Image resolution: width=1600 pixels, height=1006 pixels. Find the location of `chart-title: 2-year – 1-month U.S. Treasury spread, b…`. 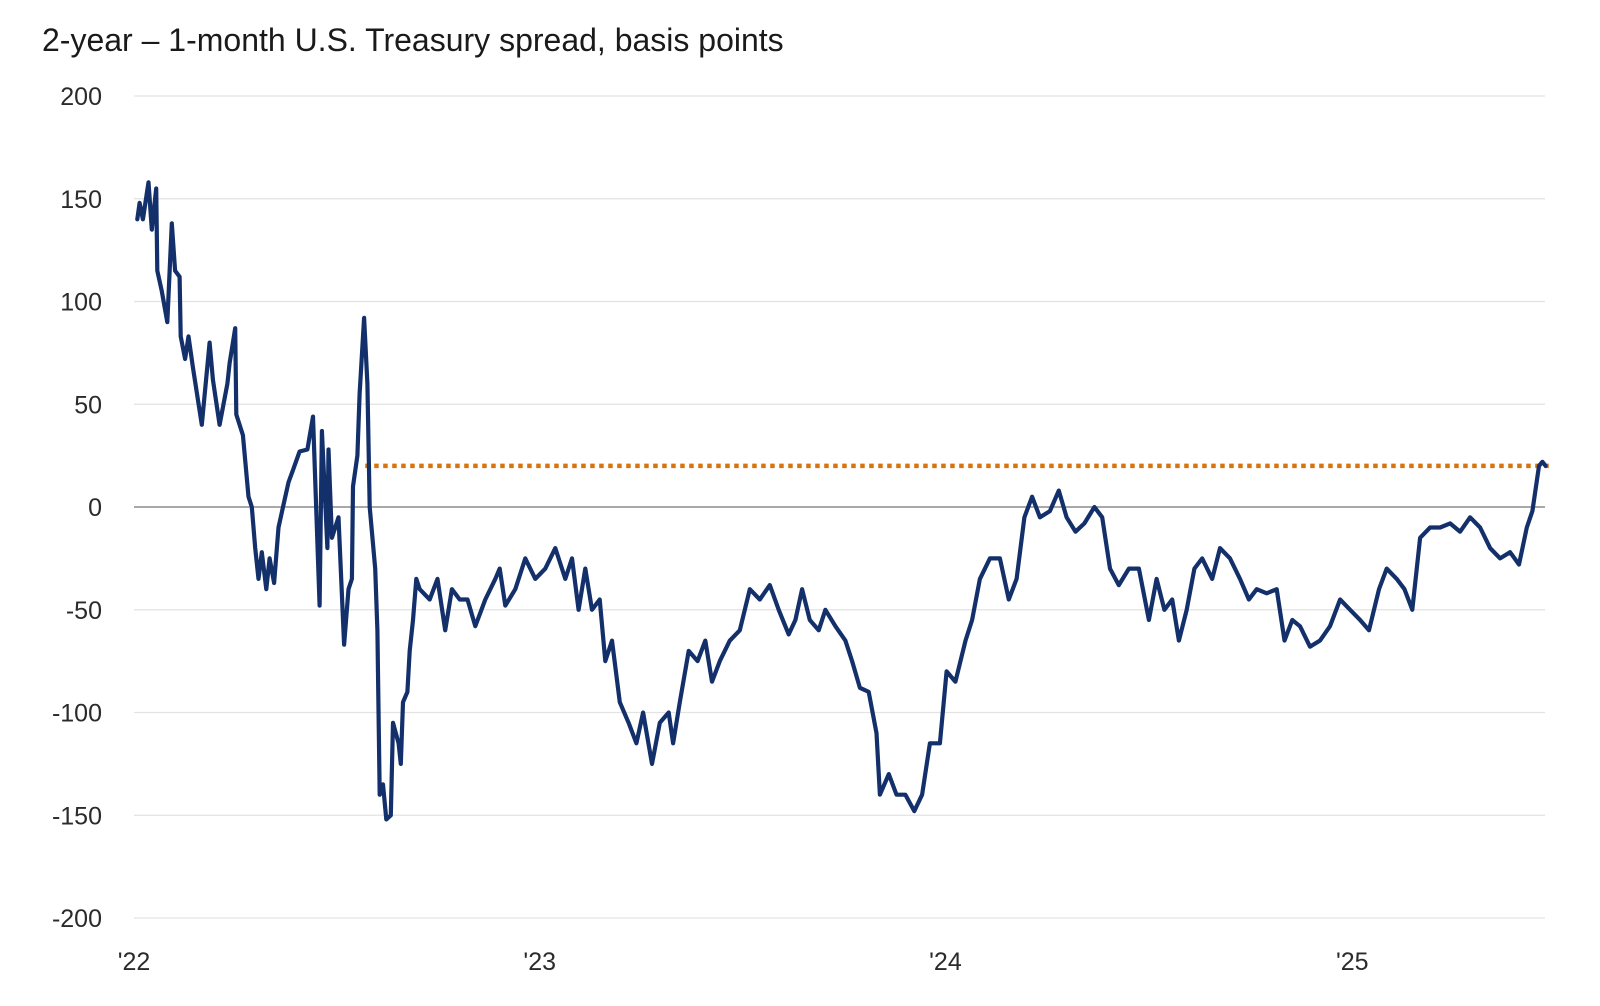

chart-title: 2-year – 1-month U.S. Treasury spread, b… is located at coordinates (413, 40).